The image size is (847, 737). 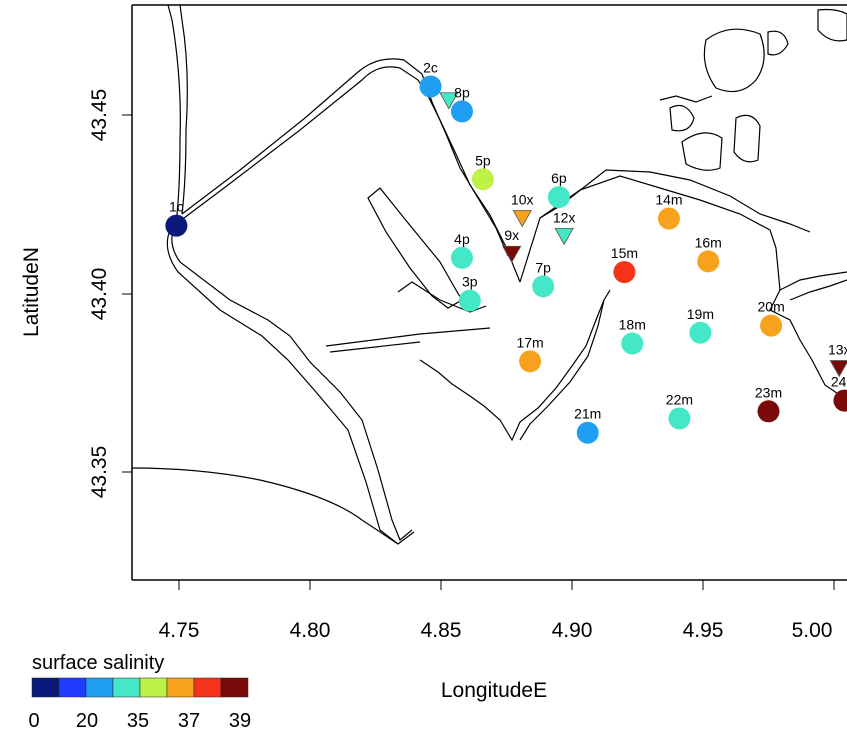 What do you see at coordinates (33, 721) in the screenshot?
I see `legend-tick-label: 0` at bounding box center [33, 721].